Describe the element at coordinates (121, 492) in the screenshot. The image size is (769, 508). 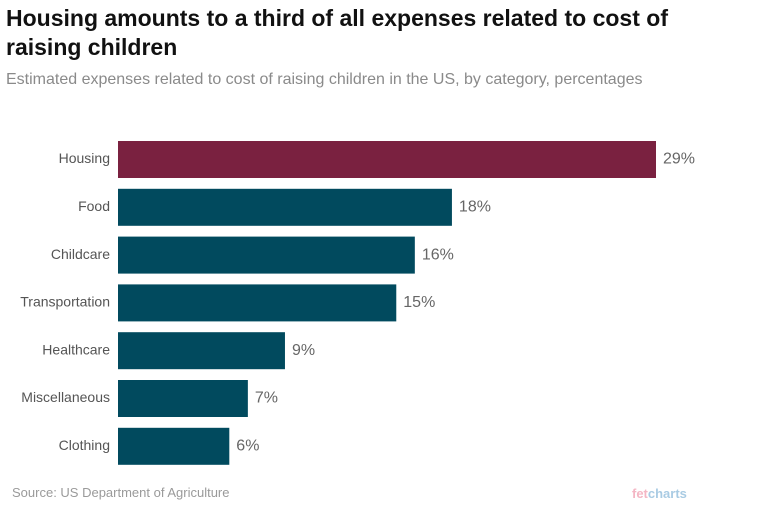
I see `source-note: Source: US Department of Agriculture` at that location.